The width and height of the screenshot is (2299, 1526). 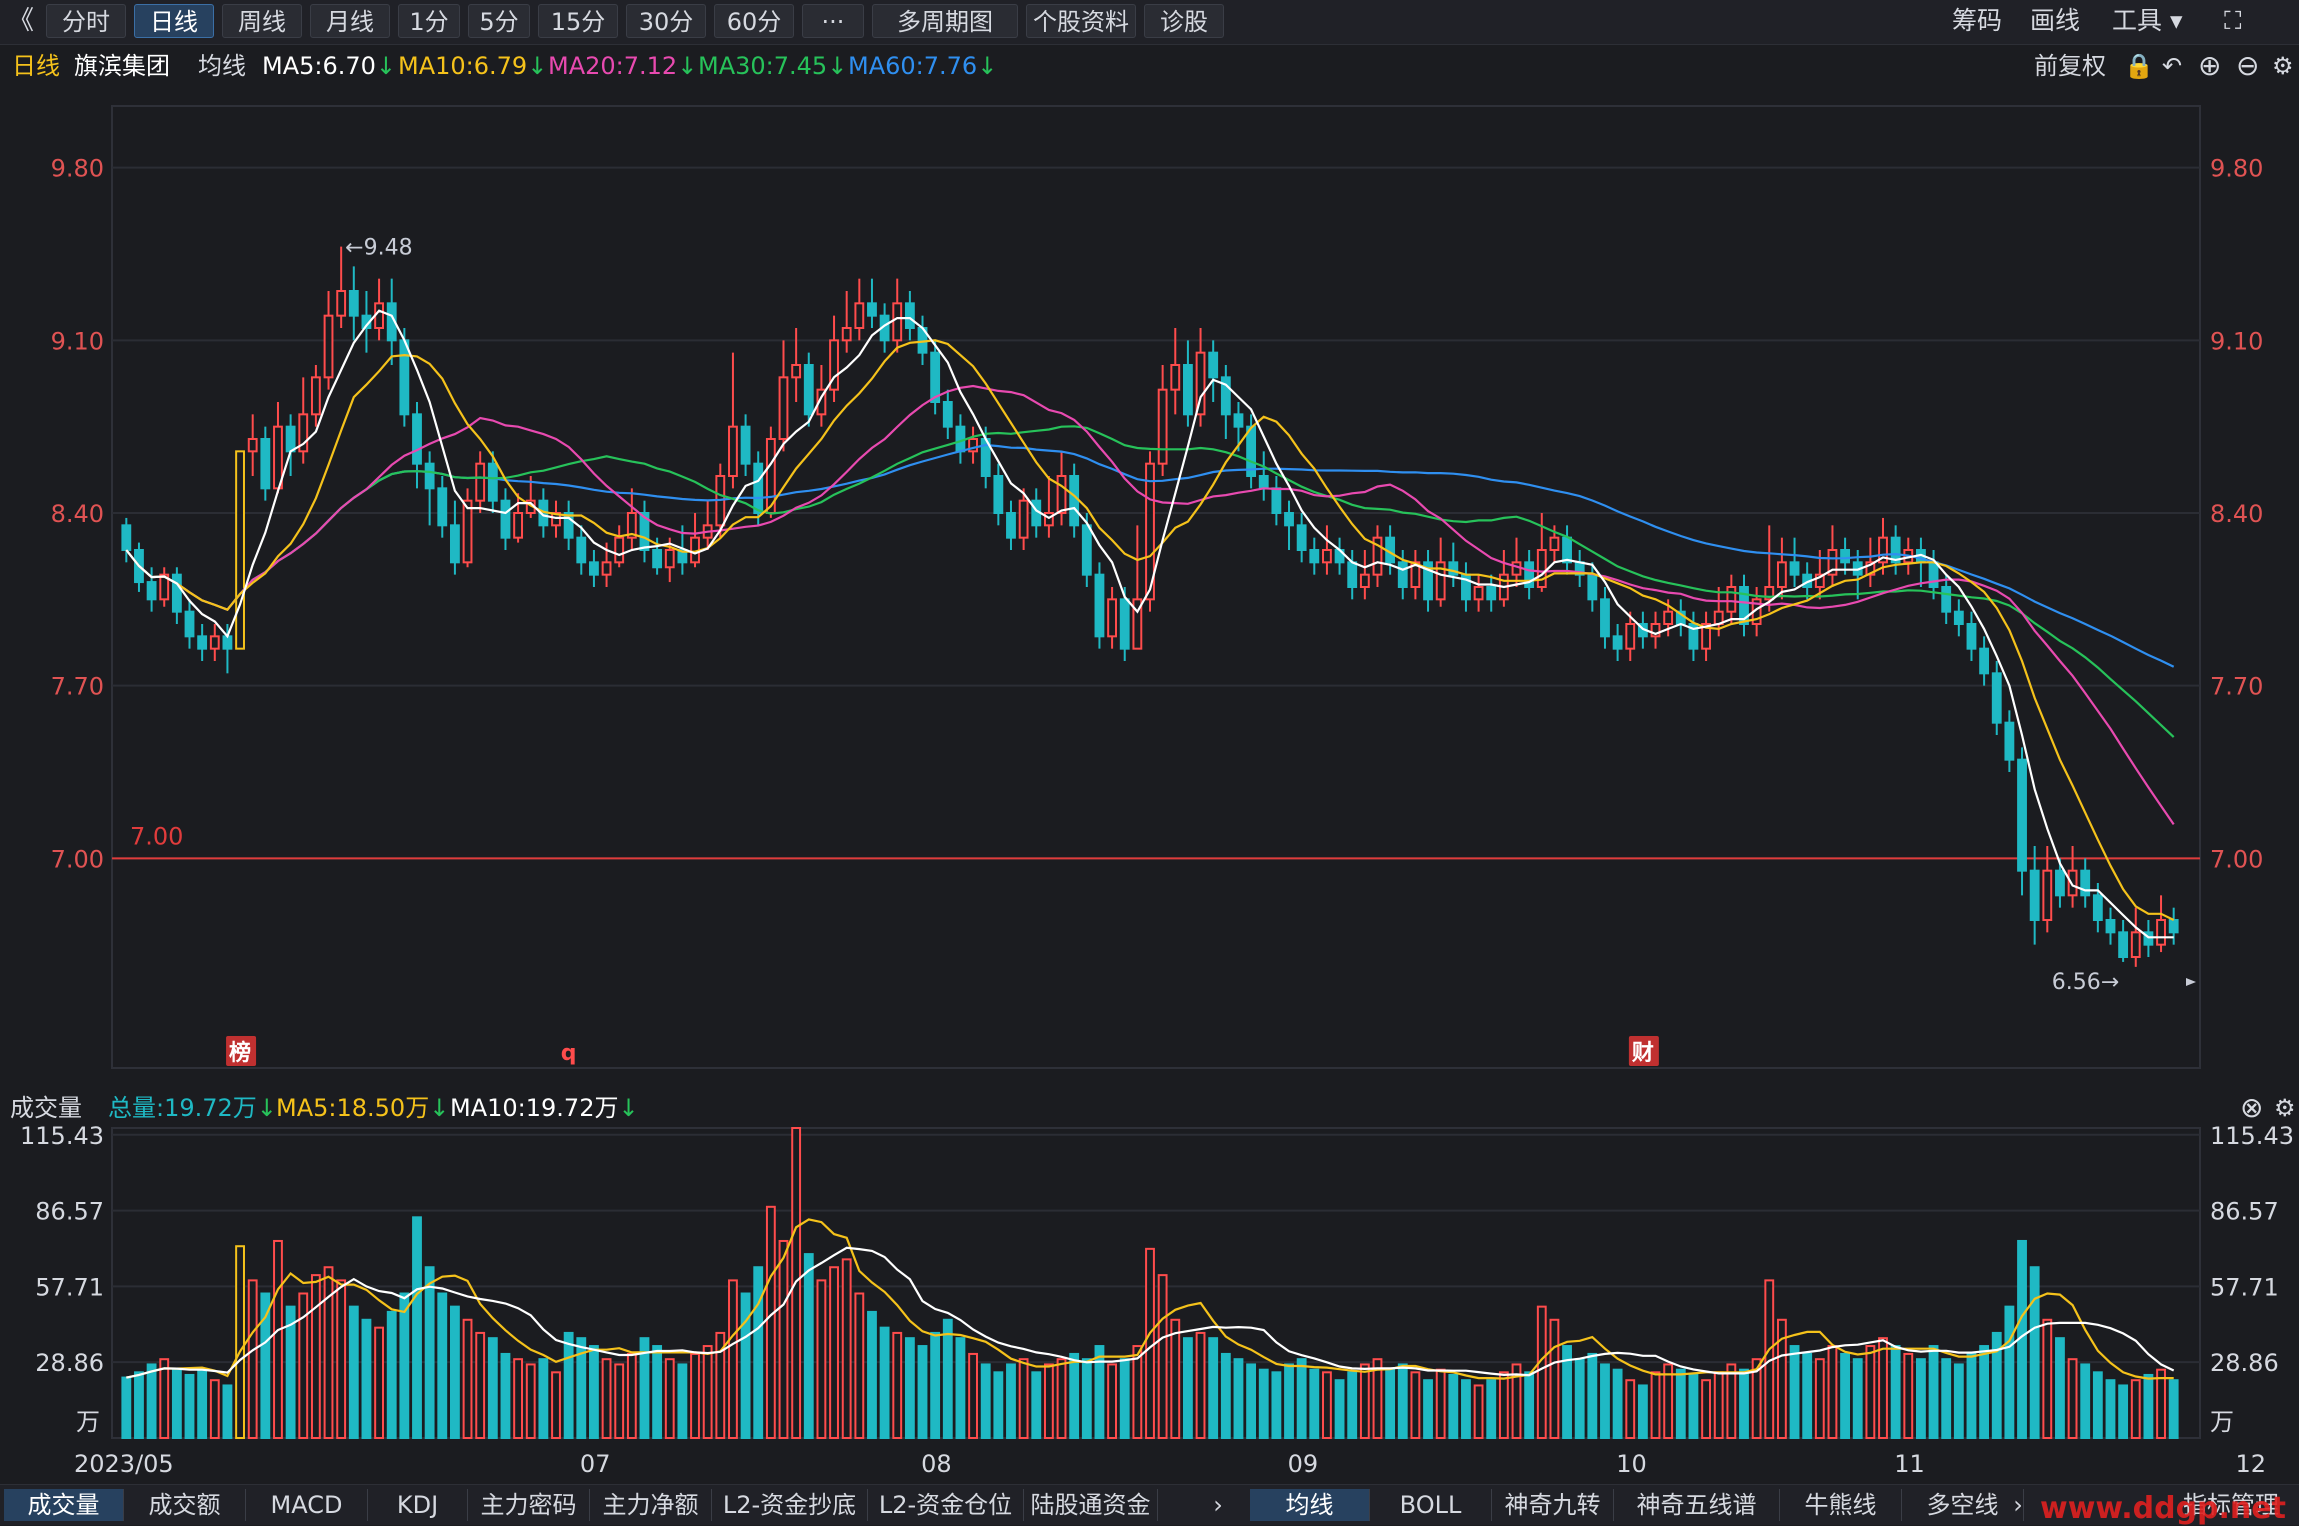 What do you see at coordinates (1841, 1505) in the screenshot?
I see `overlay-tab-4: 牛熊线` at bounding box center [1841, 1505].